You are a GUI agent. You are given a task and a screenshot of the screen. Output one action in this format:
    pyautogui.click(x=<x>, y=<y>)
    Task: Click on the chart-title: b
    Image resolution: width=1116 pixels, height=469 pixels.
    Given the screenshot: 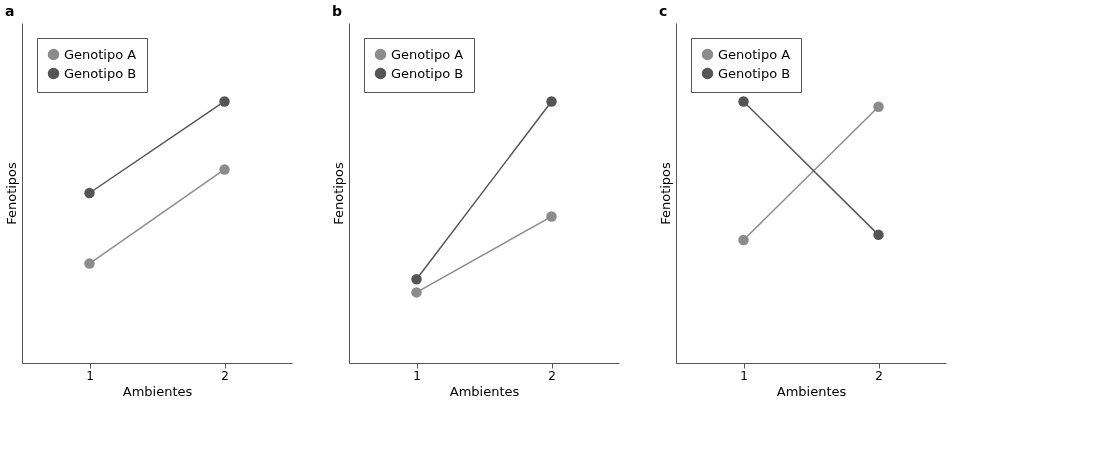 What is the action you would take?
    pyautogui.click(x=337, y=11)
    